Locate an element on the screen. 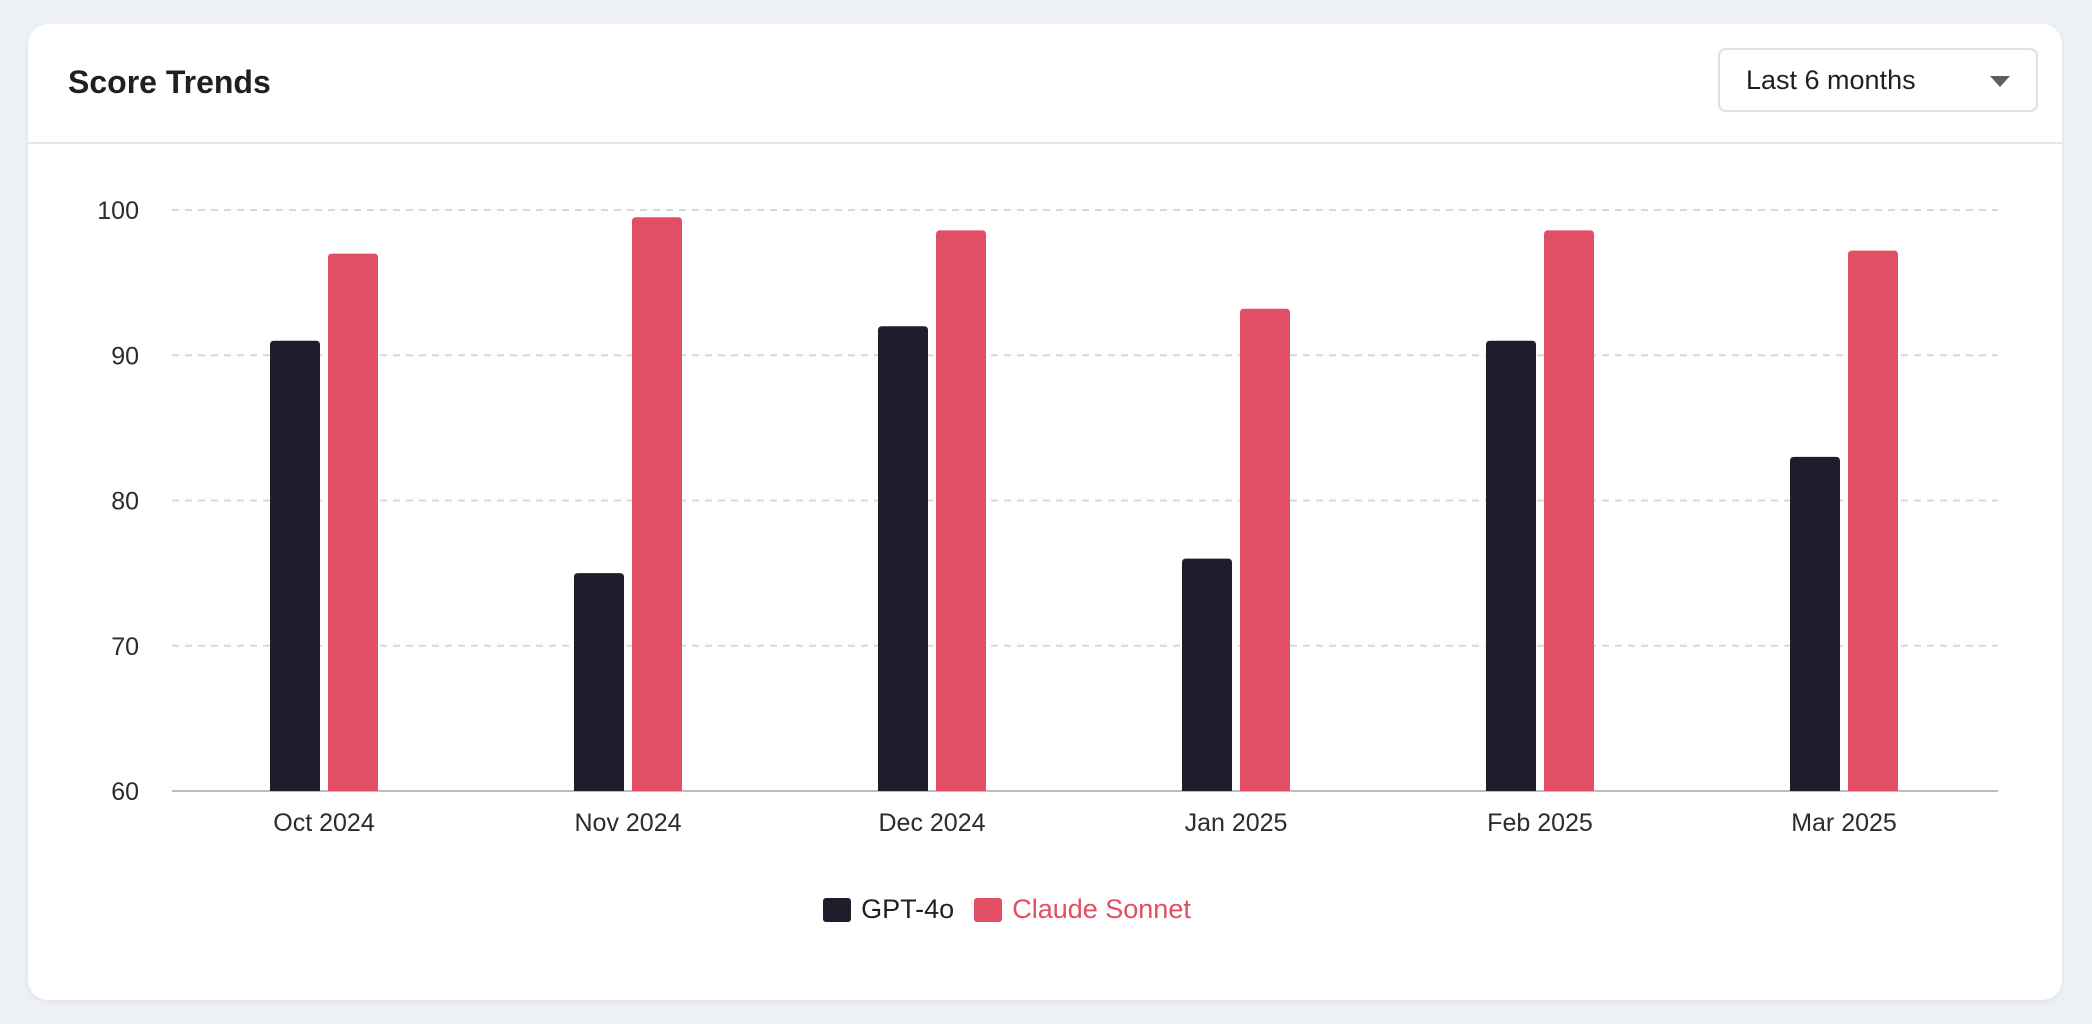 This screenshot has width=2092, height=1024. y-tick-label: 90 is located at coordinates (125, 356).